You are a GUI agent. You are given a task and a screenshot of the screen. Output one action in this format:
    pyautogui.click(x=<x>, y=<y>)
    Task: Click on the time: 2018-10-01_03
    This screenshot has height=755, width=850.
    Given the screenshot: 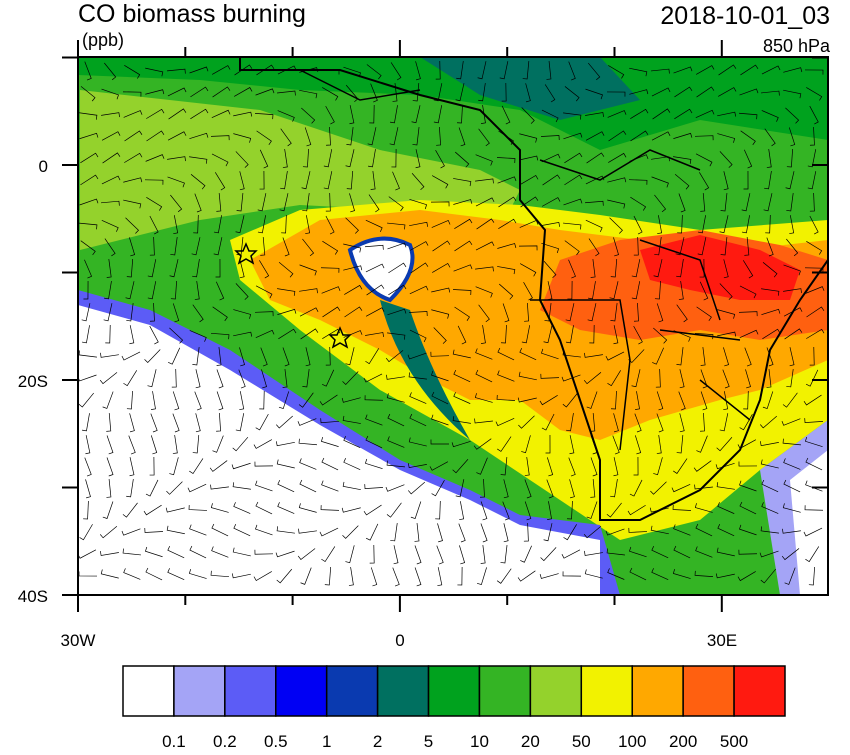 What is the action you would take?
    pyautogui.click(x=745, y=16)
    